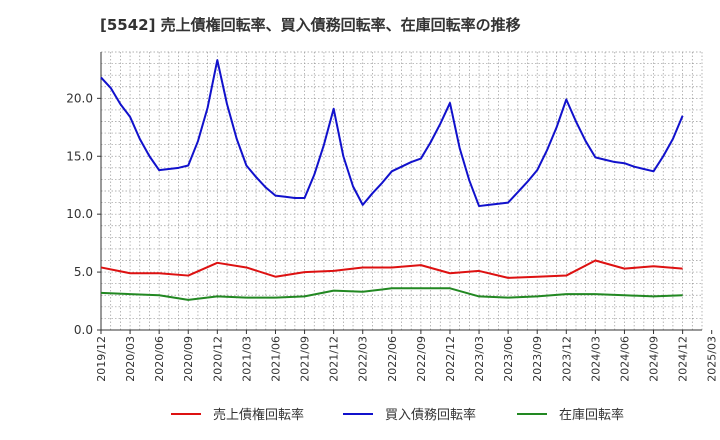 Image resolution: width=720 pixels, height=440 pixels. Describe the element at coordinates (83, 330) in the screenshot. I see `y-tick-label: 0.0` at that location.